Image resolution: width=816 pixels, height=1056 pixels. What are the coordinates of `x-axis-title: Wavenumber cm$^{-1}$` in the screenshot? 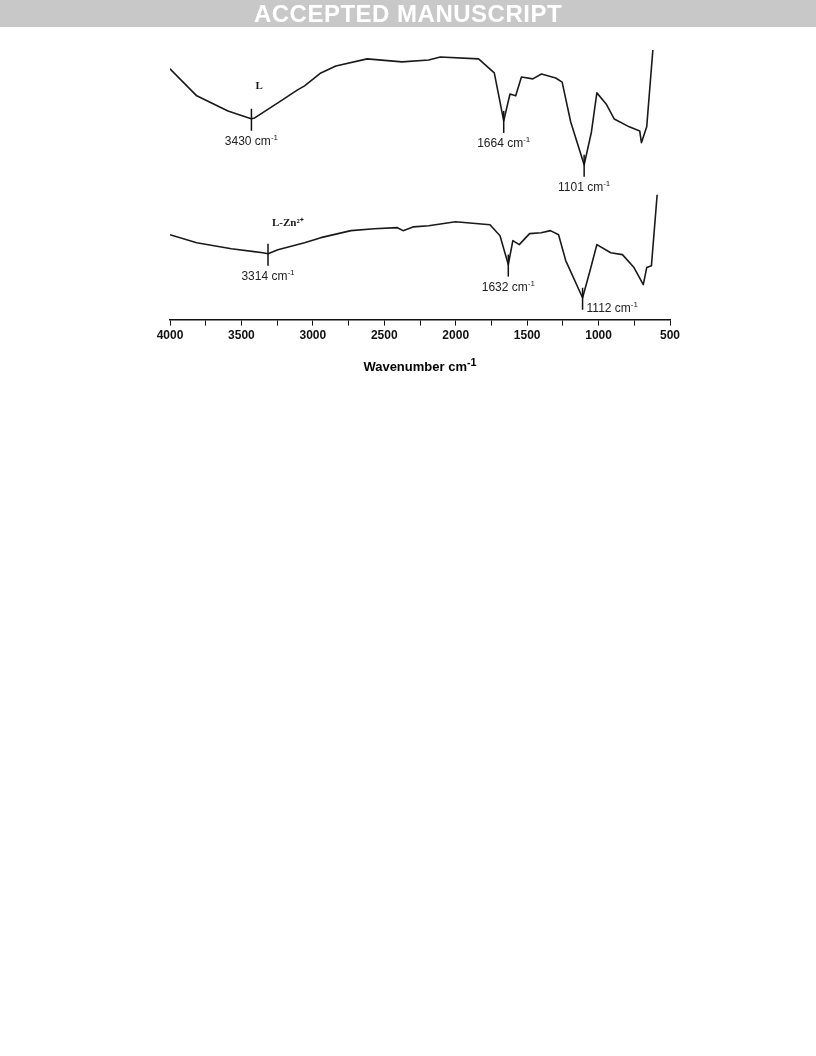 It's located at (420, 365).